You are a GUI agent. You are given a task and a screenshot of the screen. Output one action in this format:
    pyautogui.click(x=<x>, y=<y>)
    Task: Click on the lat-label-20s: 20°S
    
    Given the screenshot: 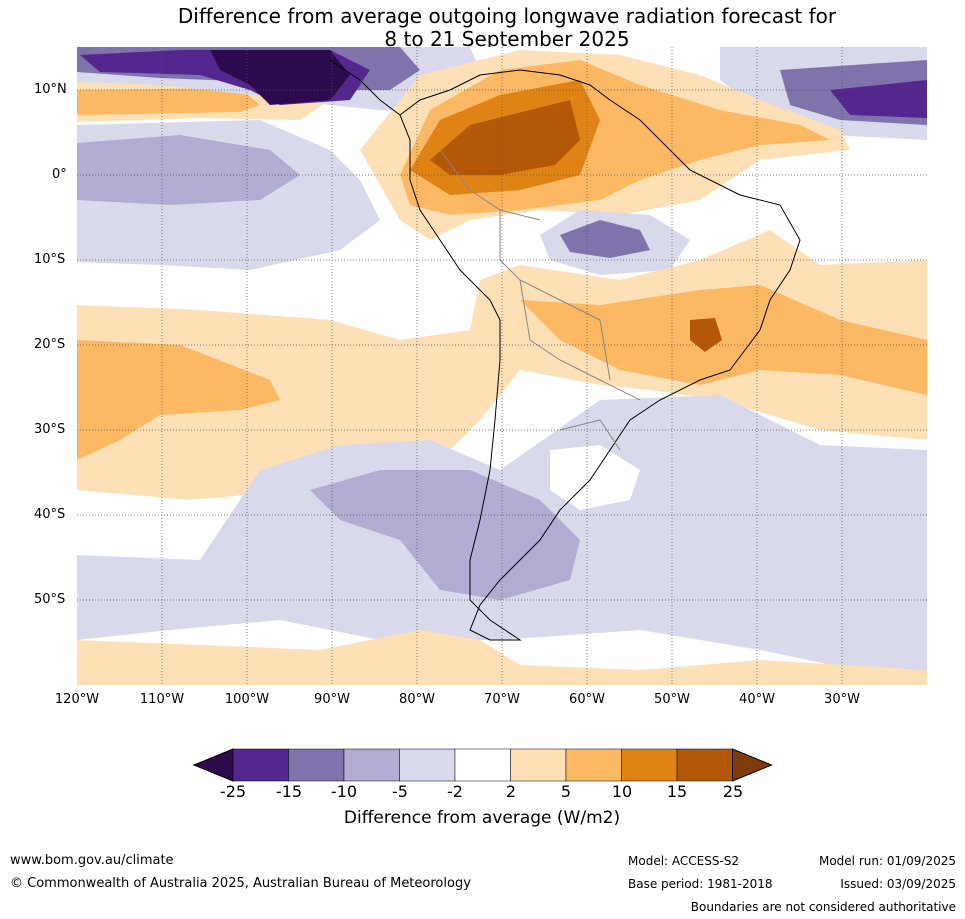 What is the action you would take?
    pyautogui.click(x=50, y=344)
    